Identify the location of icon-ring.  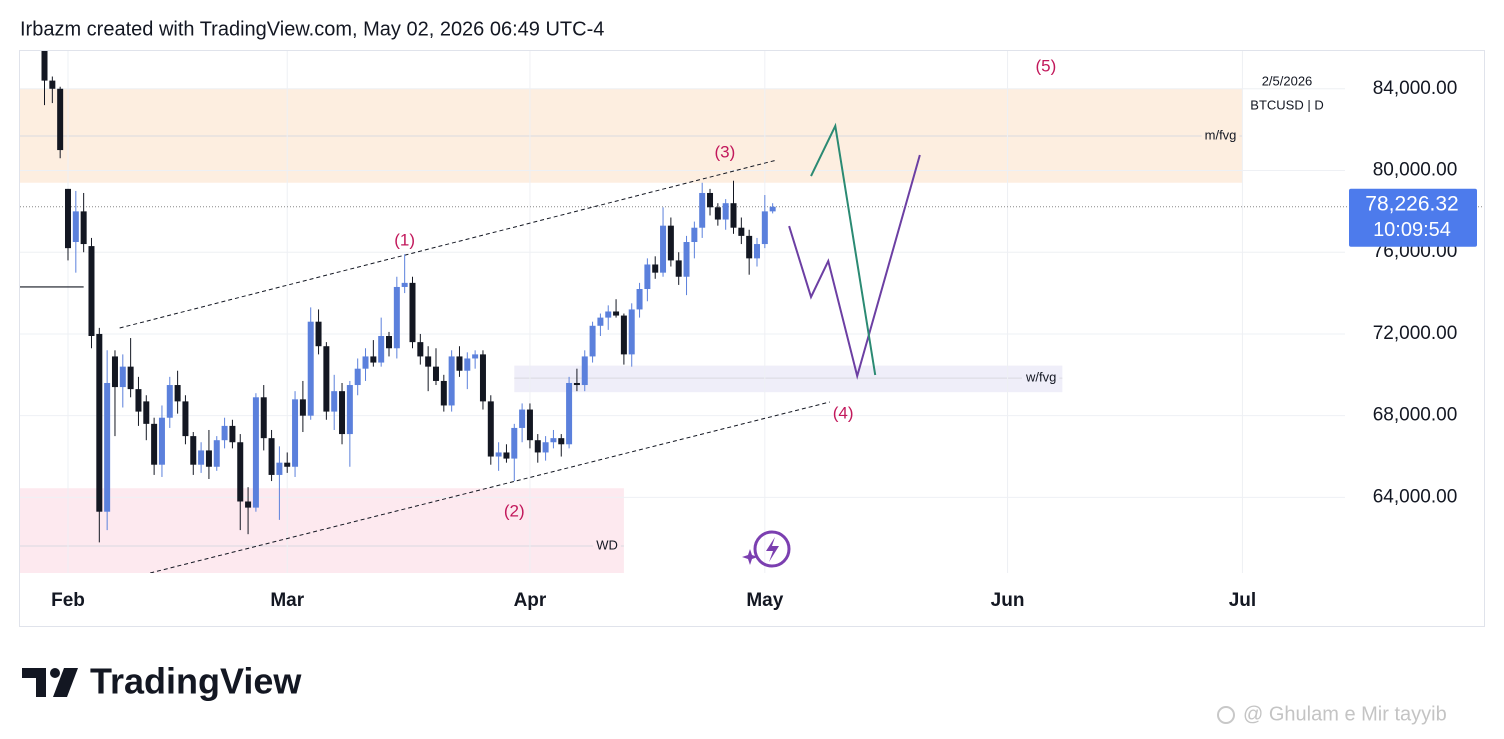
(772, 549).